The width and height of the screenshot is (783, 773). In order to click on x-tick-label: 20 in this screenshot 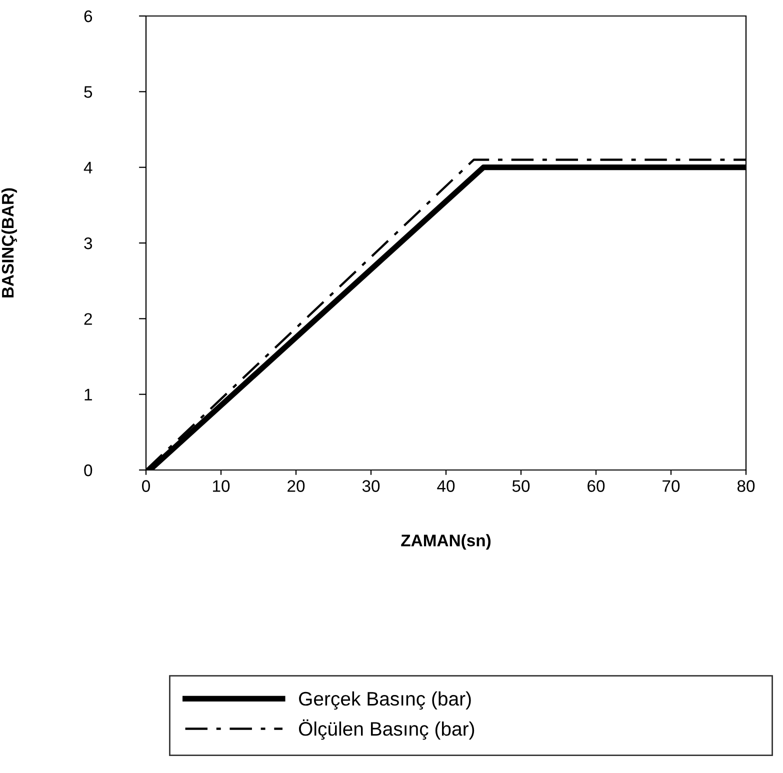, I will do `click(296, 486)`.